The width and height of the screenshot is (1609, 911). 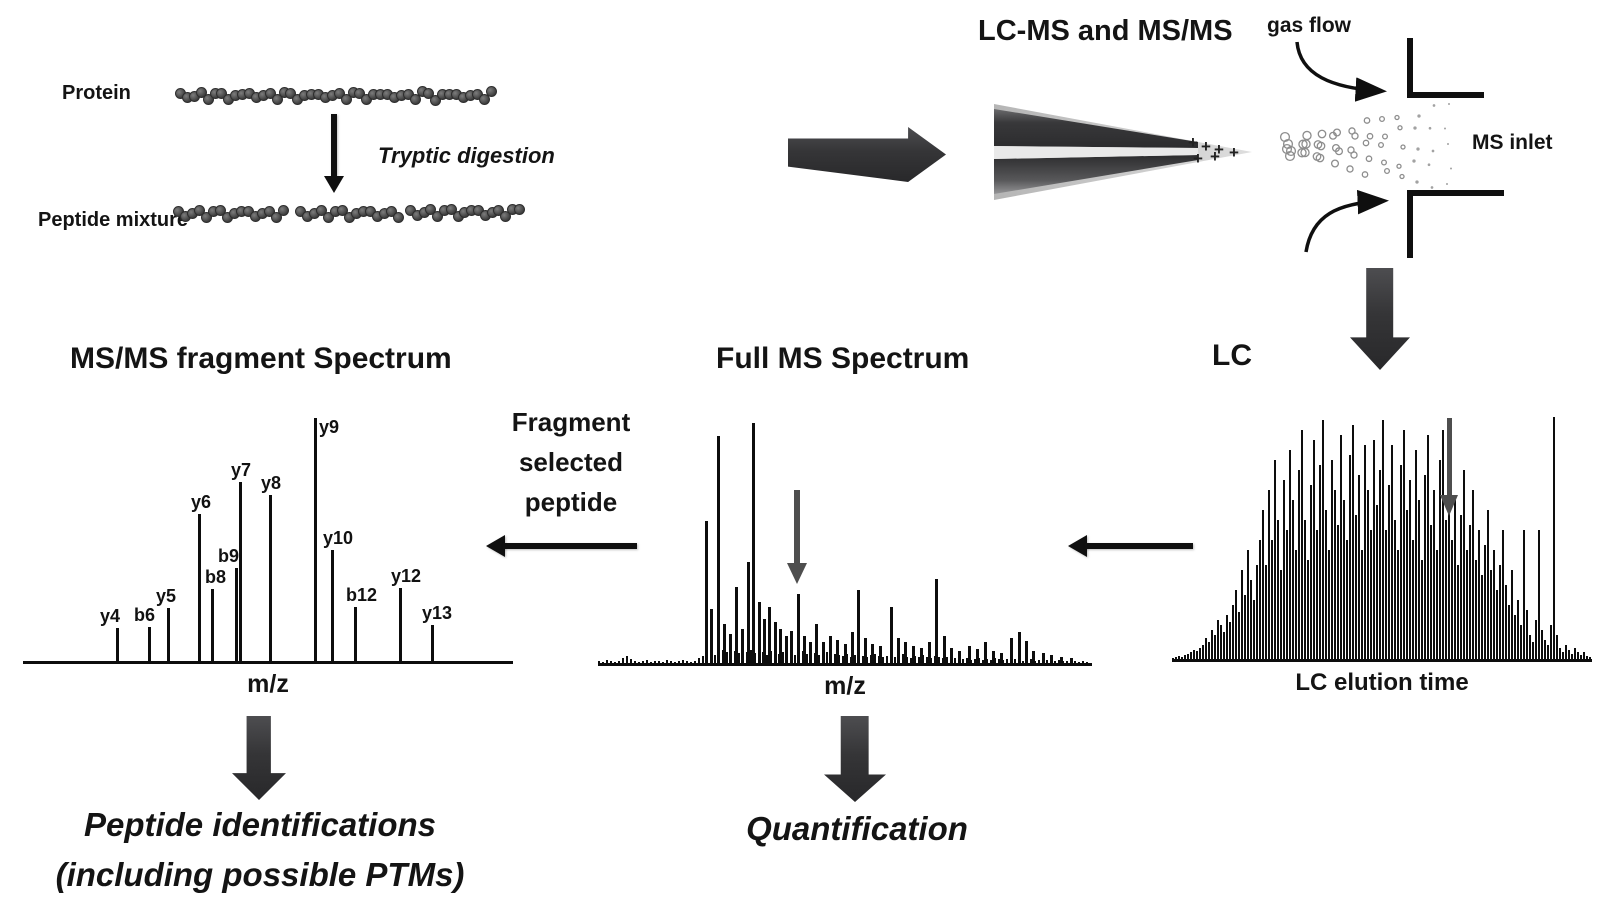 I want to click on lc-x-axis, so click(x=1382, y=660).